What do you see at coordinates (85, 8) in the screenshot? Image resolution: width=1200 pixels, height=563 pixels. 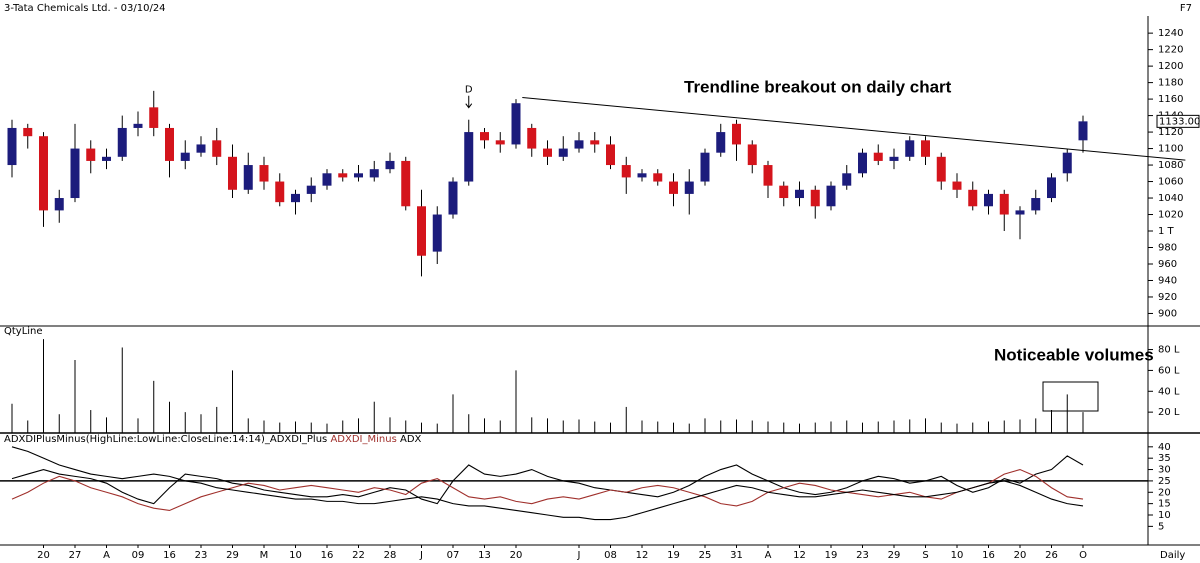 I see `chart-title: 3-Tata Chemicals Ltd. - 03/10/24` at bounding box center [85, 8].